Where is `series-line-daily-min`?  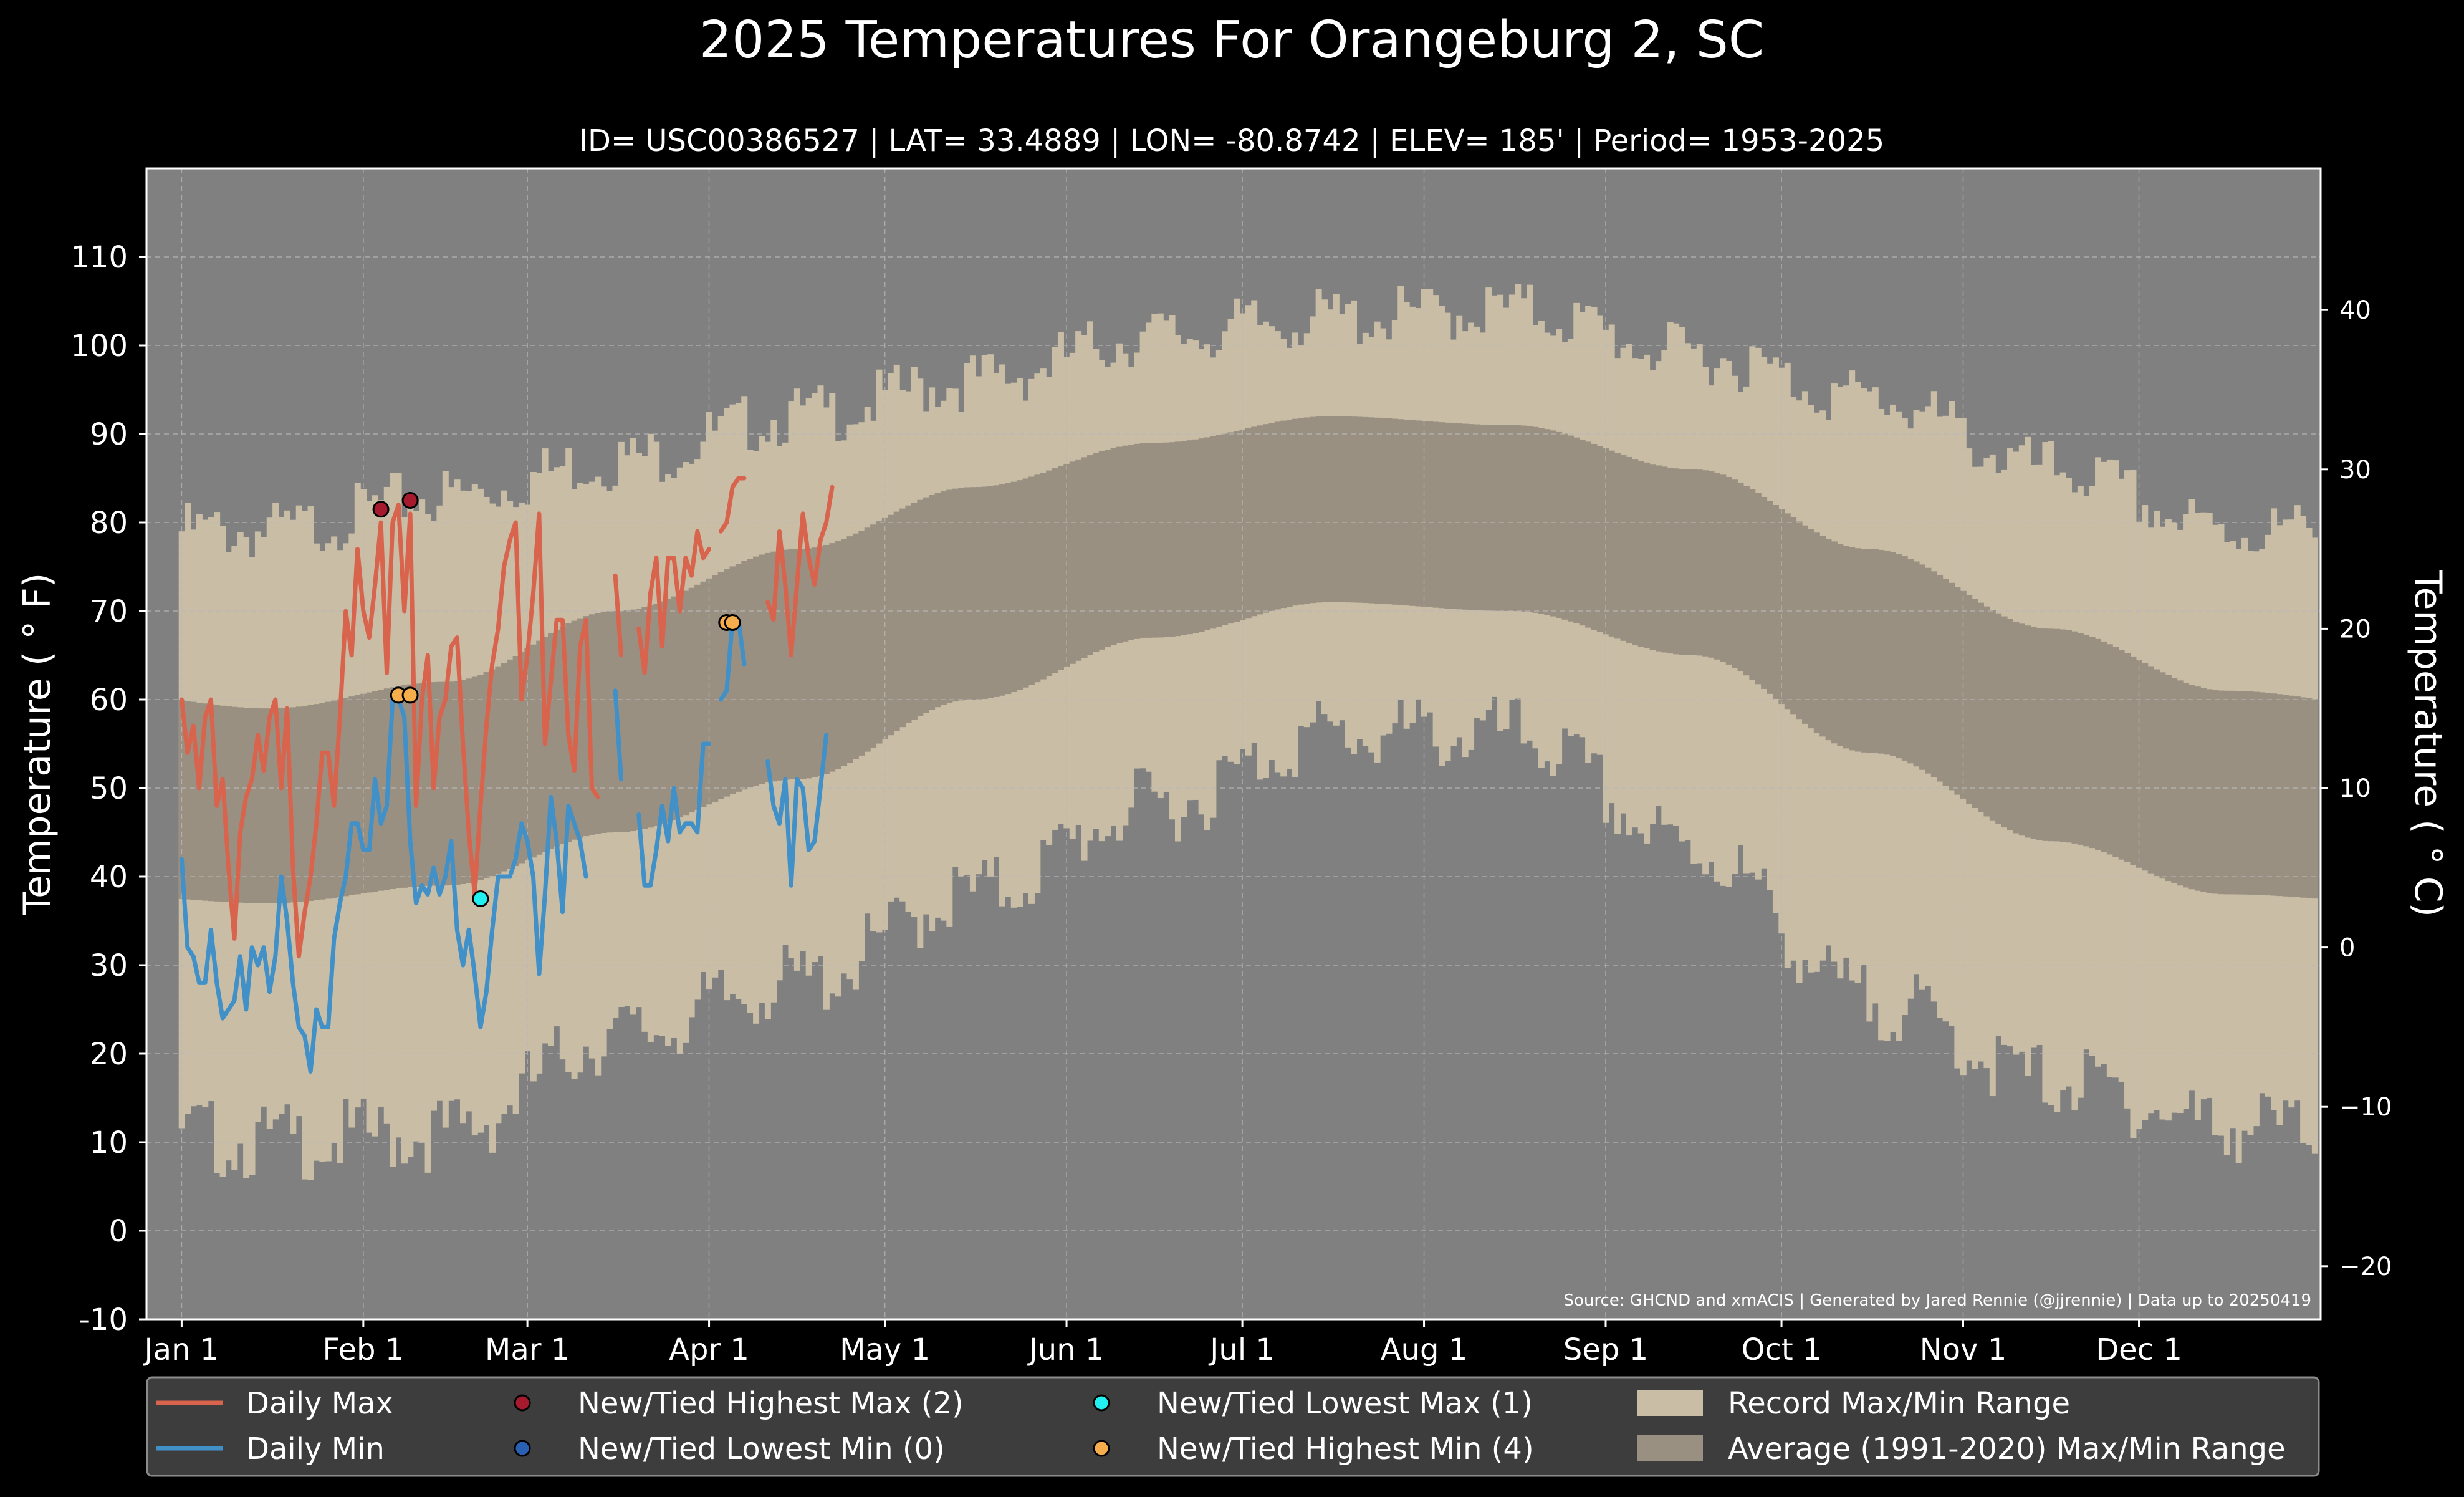 series-line-daily-min is located at coordinates (618, 735).